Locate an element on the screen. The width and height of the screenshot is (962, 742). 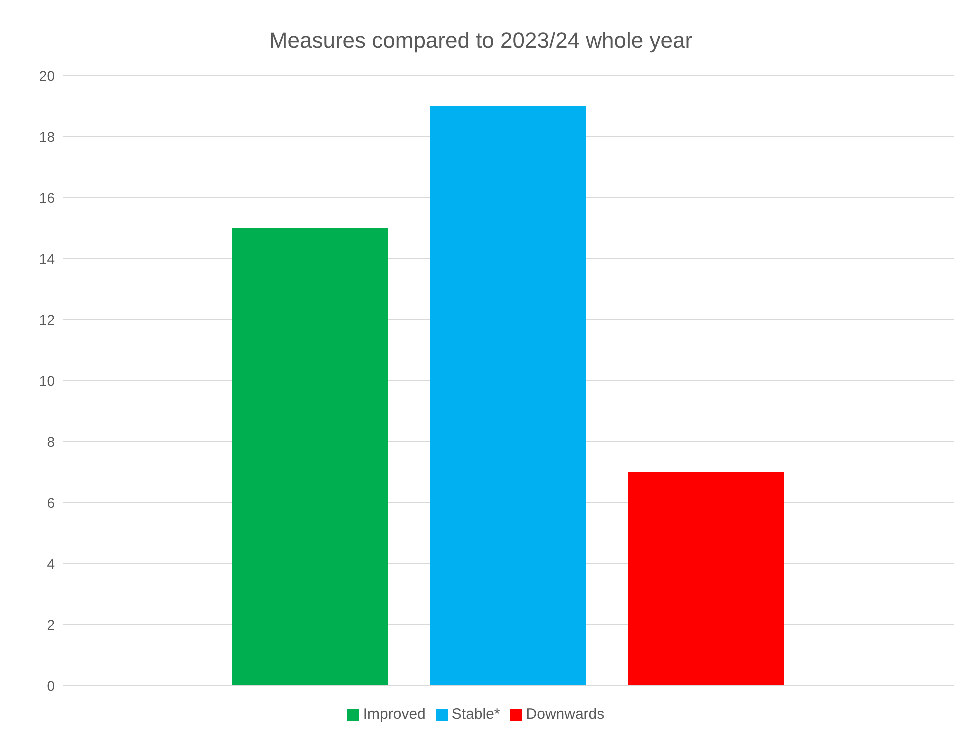
y-tick-label: 4 is located at coordinates (51, 564).